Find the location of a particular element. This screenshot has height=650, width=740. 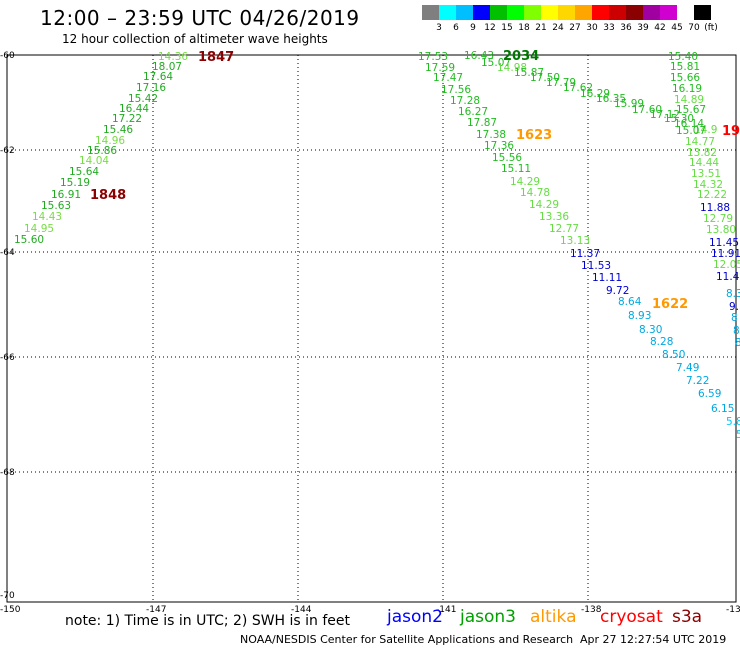

wave-height-value: 13.51 is located at coordinates (706, 174).